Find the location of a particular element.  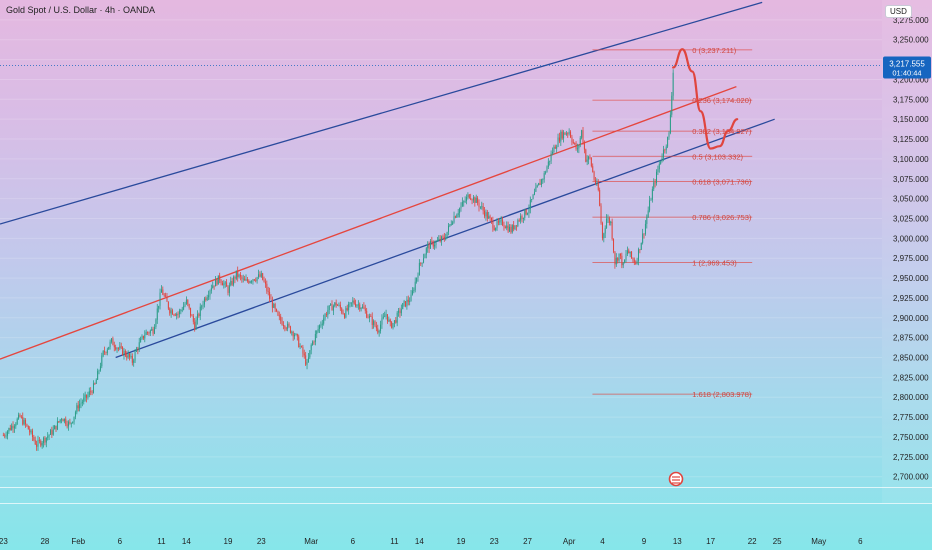

y-tick-label: 3,200.000 is located at coordinates (911, 79).